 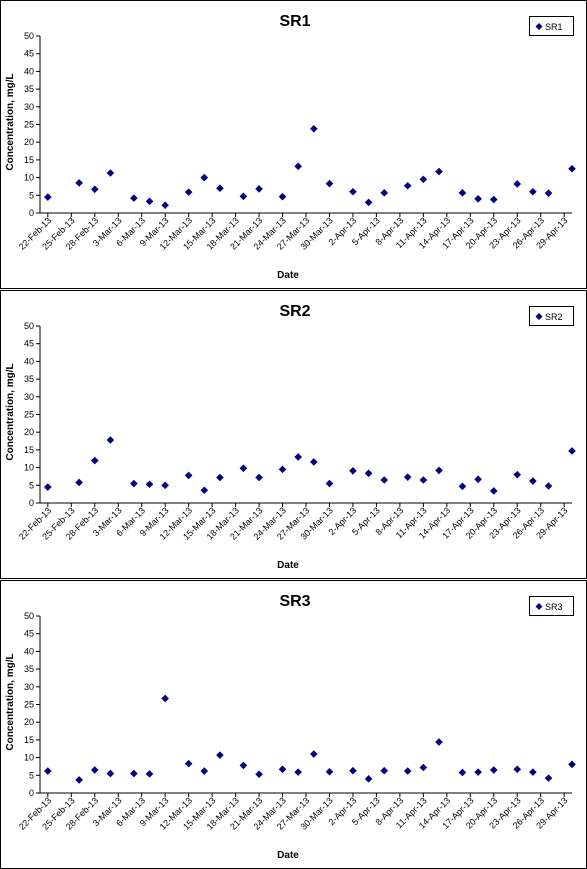 I want to click on legend: SR3, so click(x=551, y=606).